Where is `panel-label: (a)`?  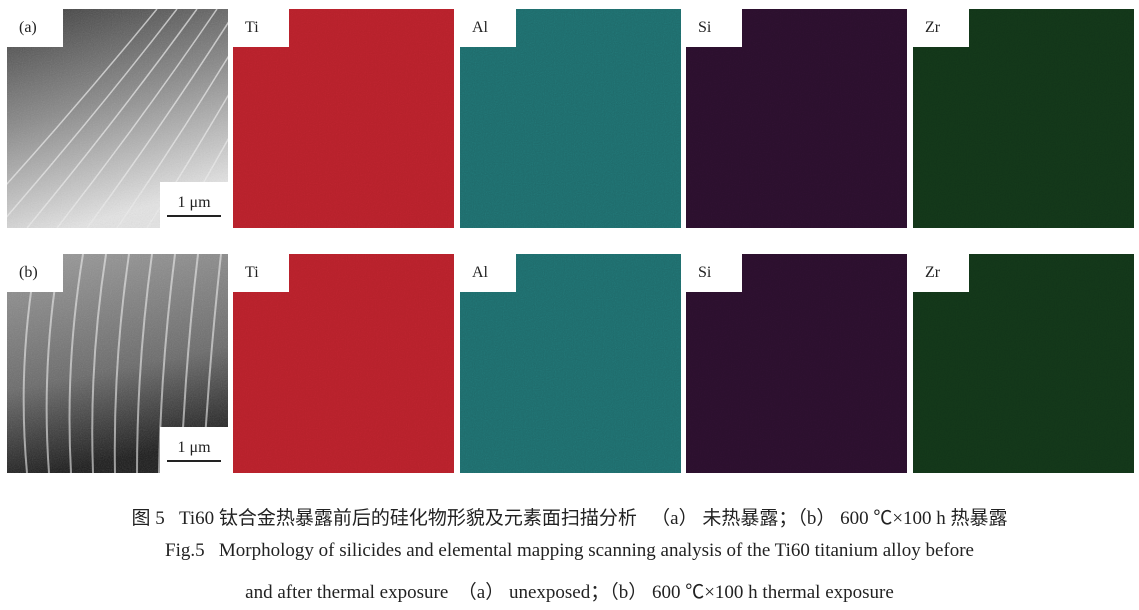
panel-label: (a) is located at coordinates (35, 28).